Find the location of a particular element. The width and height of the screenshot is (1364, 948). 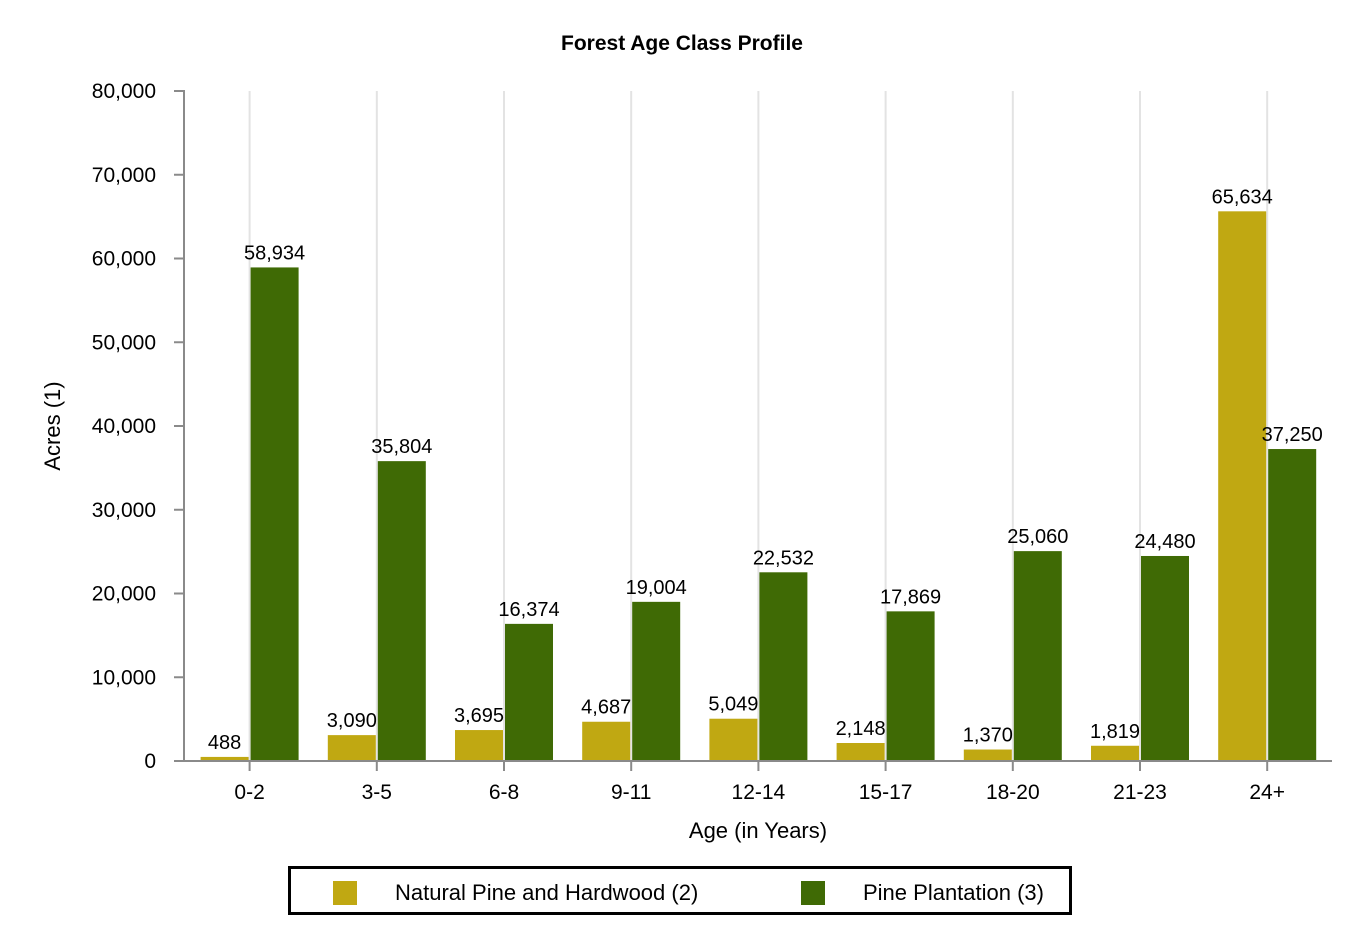

data-label: 16,374 is located at coordinates (528, 610).